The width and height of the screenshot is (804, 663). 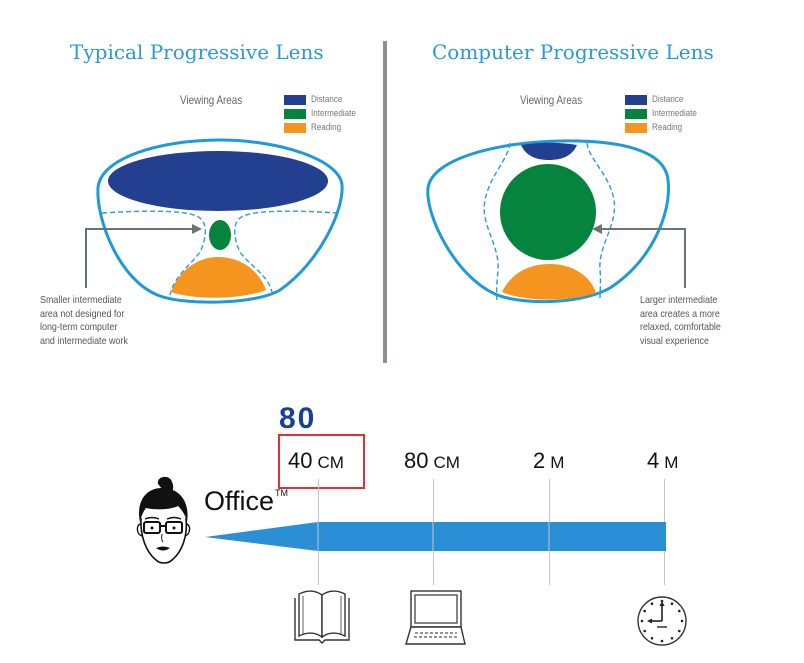 What do you see at coordinates (322, 617) in the screenshot?
I see `book-icon` at bounding box center [322, 617].